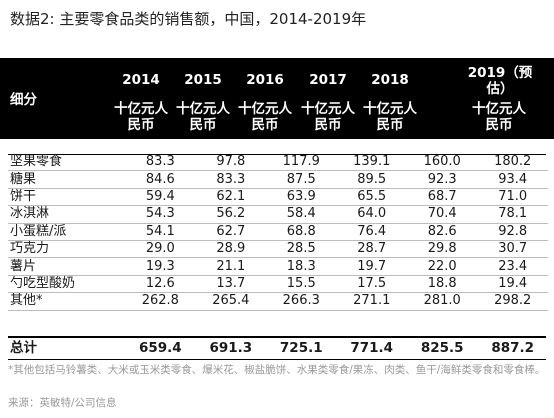 The image size is (554, 418). What do you see at coordinates (512, 214) in the screenshot?
I see `table-cell: 78.1` at bounding box center [512, 214].